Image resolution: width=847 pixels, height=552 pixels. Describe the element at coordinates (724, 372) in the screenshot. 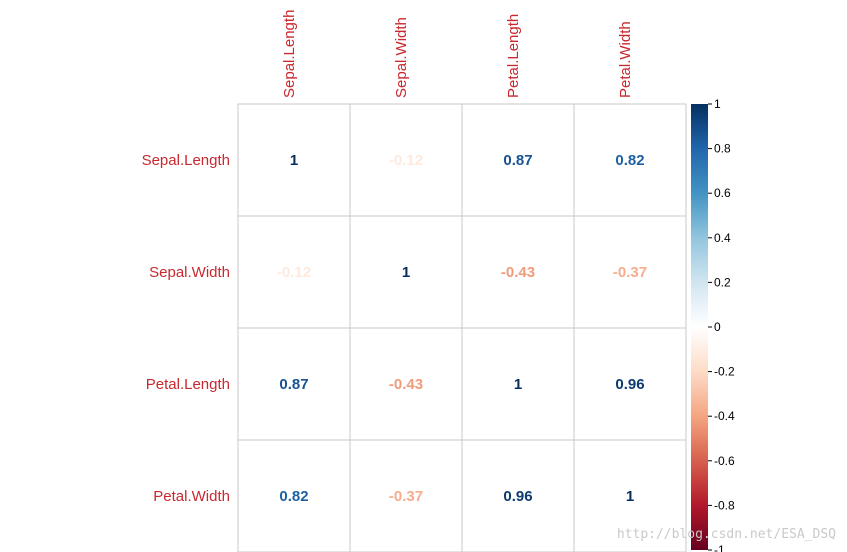

I see `color-bar-tick-label: -0.2` at that location.